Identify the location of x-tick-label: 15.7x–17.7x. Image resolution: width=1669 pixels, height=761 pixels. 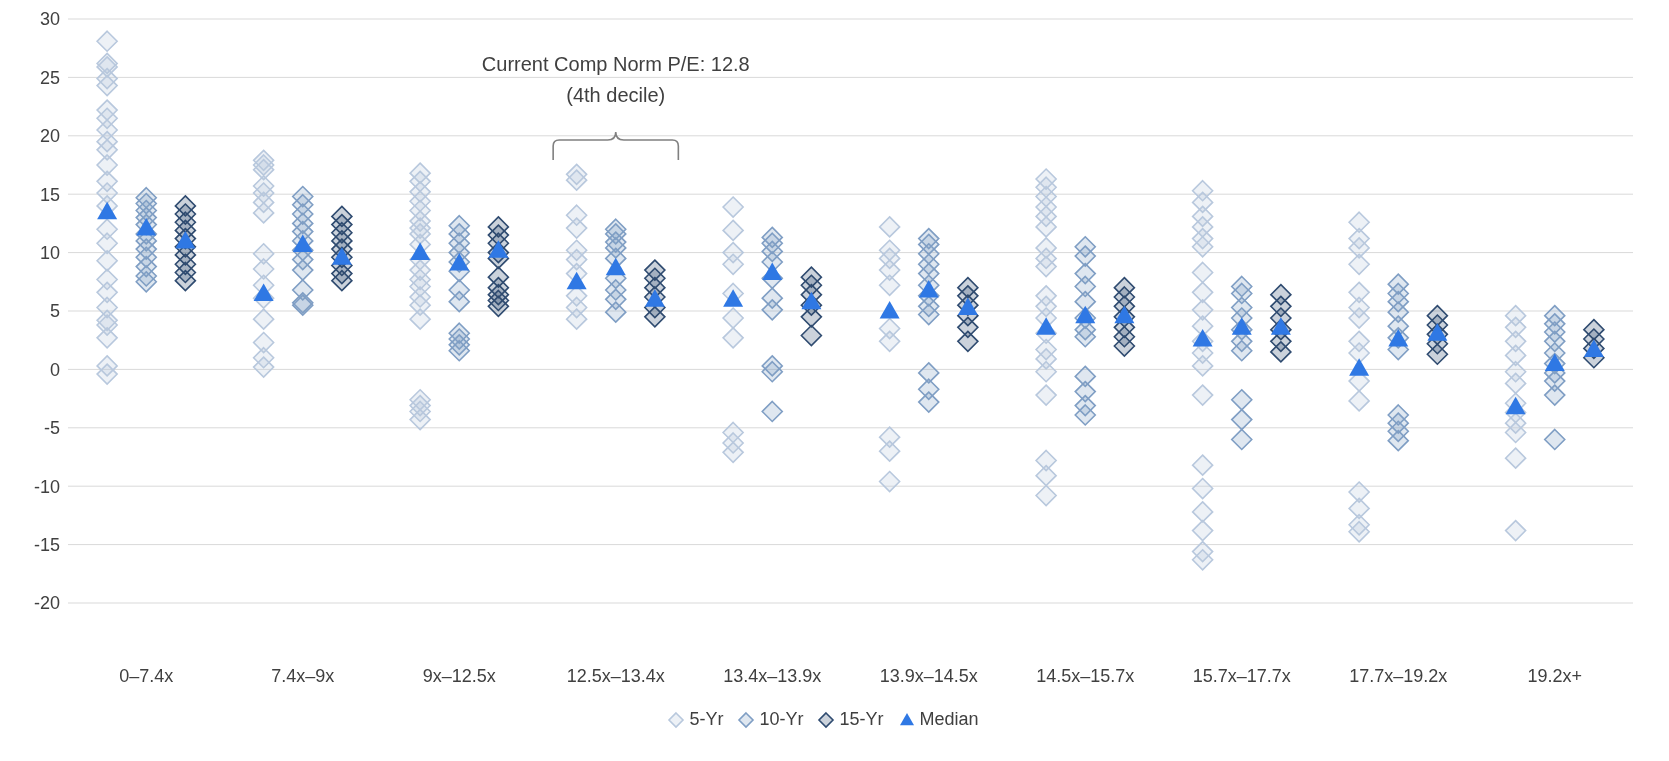
(1241, 675).